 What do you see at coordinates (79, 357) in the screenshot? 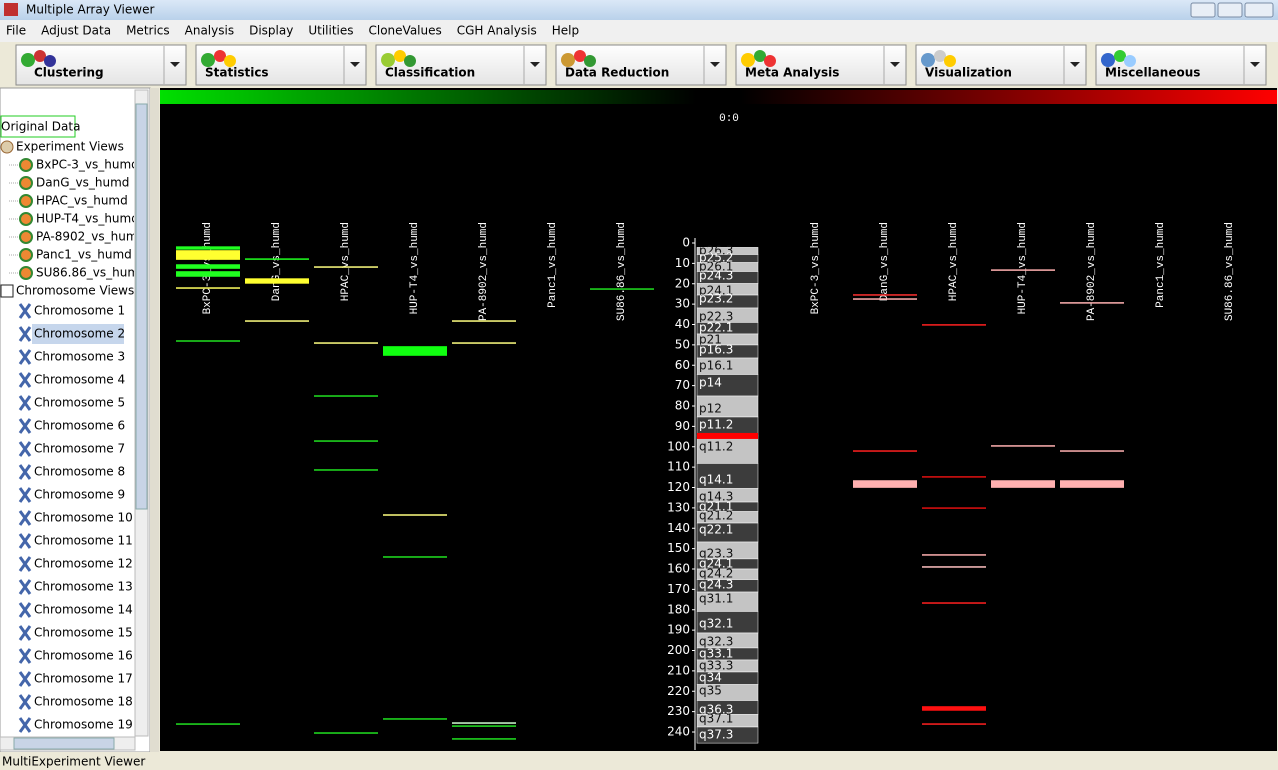
I see `tree-node: Chromosome 3` at bounding box center [79, 357].